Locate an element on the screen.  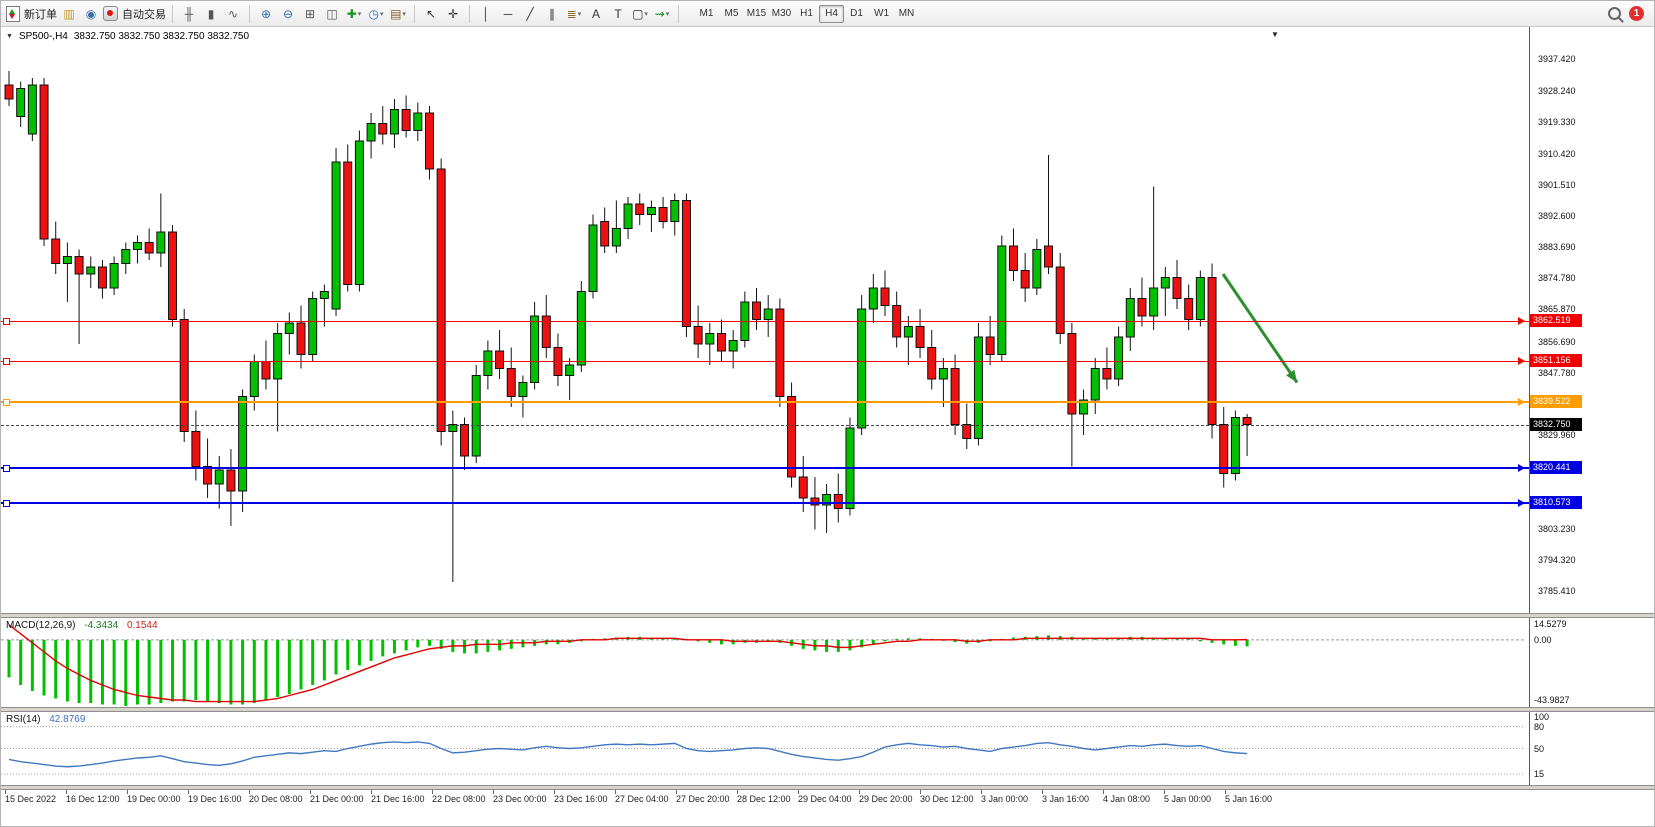
bar-chart-icon: ╫ is located at coordinates (189, 14).